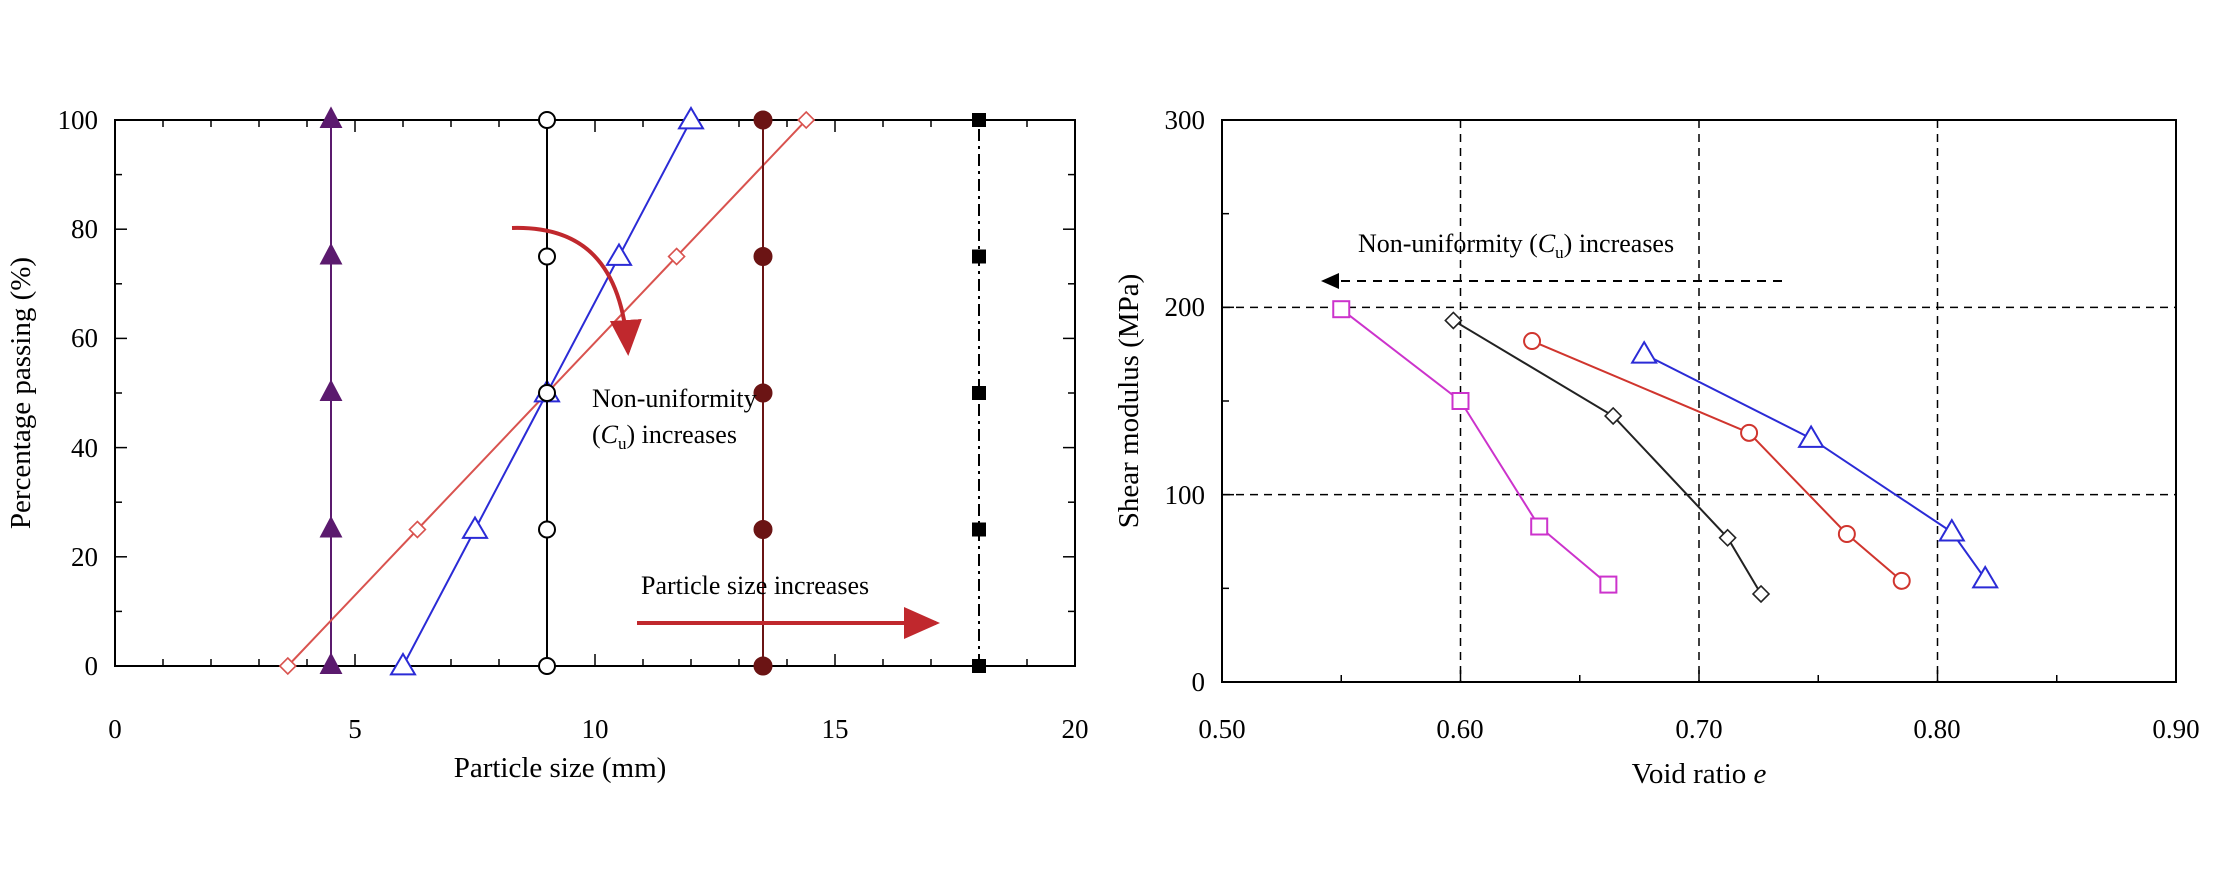 The image size is (2213, 886). I want to click on grading-y-tick-60: 60, so click(84, 338).